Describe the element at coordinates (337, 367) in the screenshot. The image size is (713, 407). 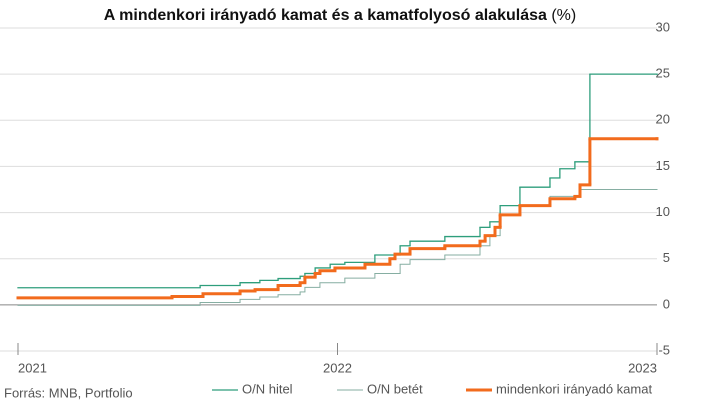
I see `x-tick-label: 2022` at that location.